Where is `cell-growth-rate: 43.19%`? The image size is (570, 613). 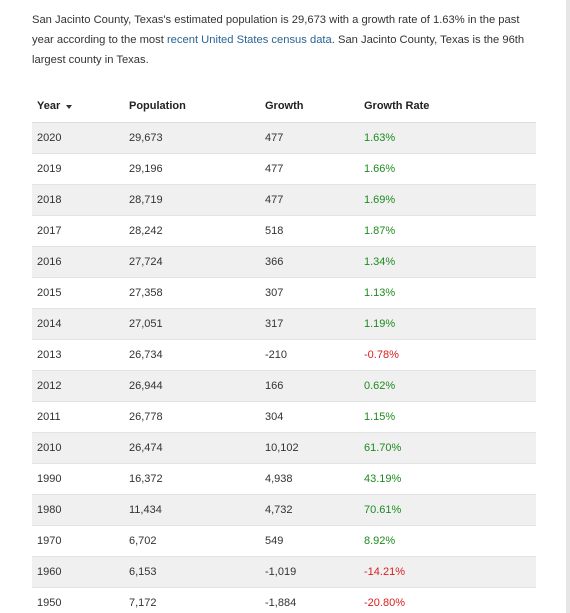
cell-growth-rate: 43.19% is located at coordinates (383, 479).